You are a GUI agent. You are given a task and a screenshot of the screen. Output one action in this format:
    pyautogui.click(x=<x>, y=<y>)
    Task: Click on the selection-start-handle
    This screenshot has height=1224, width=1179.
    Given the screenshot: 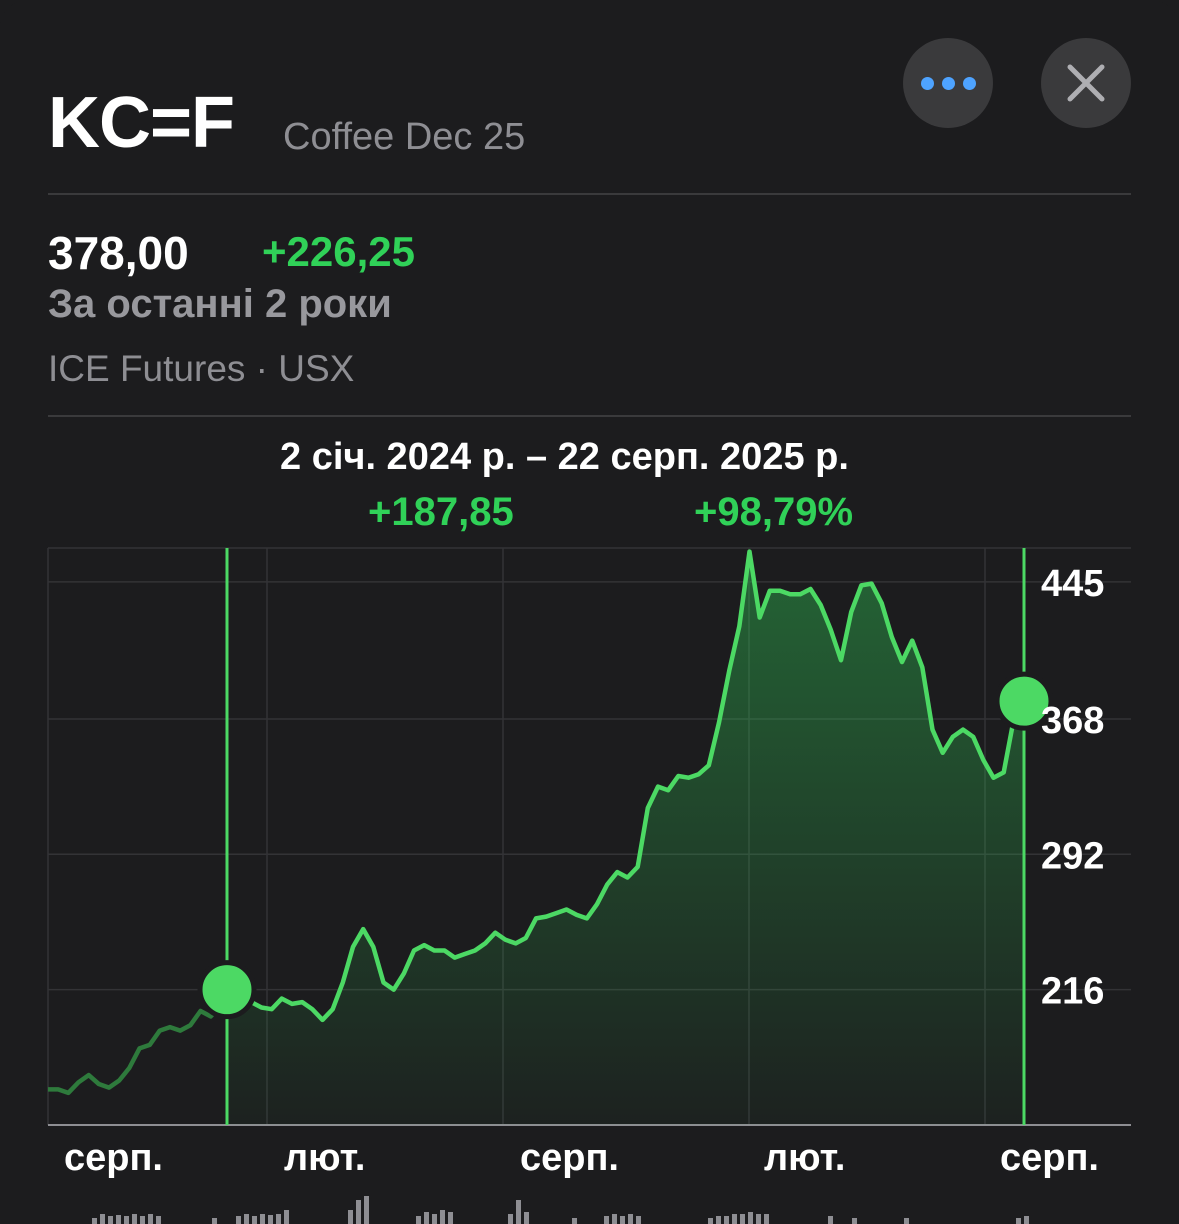 What is the action you would take?
    pyautogui.click(x=227, y=990)
    